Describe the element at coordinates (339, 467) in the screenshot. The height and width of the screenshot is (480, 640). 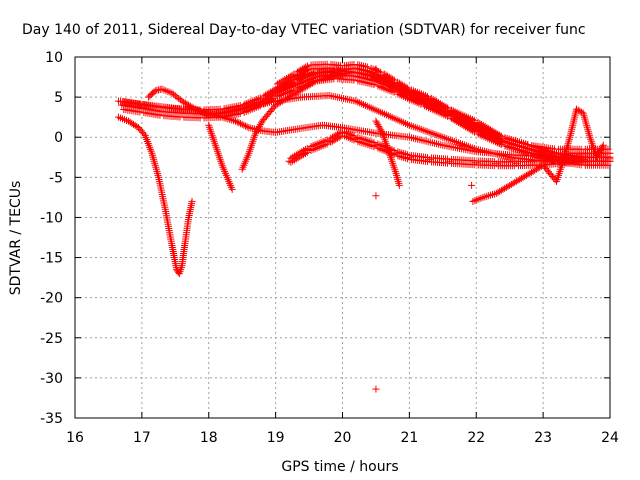
I see `x-axis-label: GPS time / hours` at that location.